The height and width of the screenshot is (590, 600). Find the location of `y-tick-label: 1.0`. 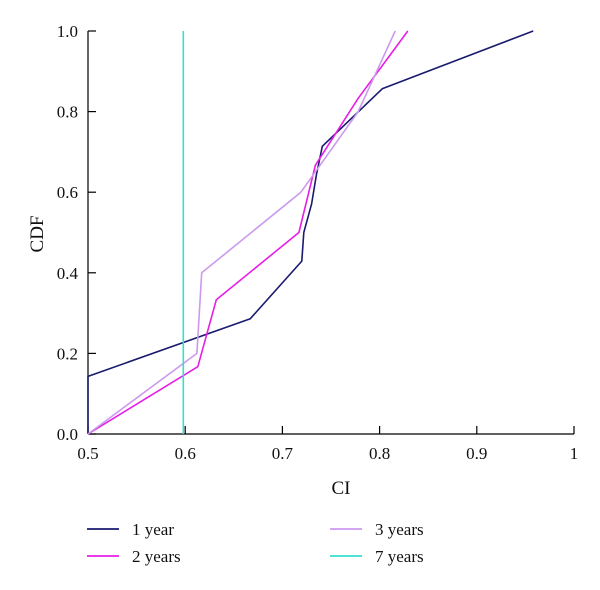

y-tick-label: 1.0 is located at coordinates (67, 31).